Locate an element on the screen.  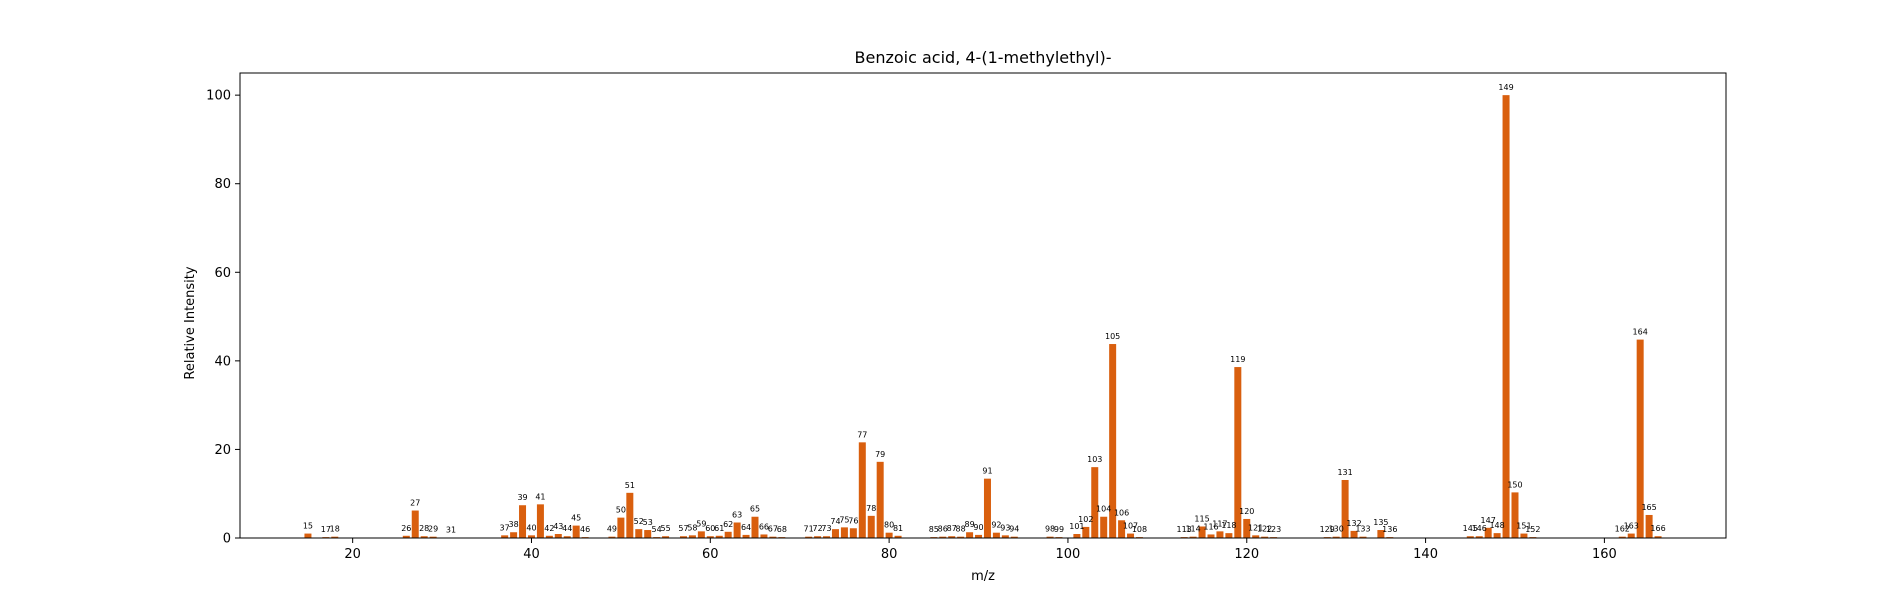
bar-label-mz-149: 149 is located at coordinates (1505, 87).